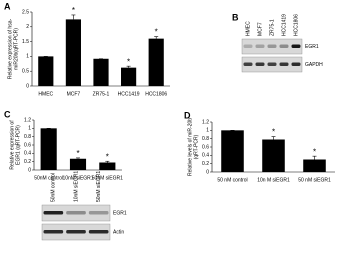  What do you see at coordinates (25, 12) in the screenshot?
I see `y-tick-label: 2.5` at bounding box center [25, 12].